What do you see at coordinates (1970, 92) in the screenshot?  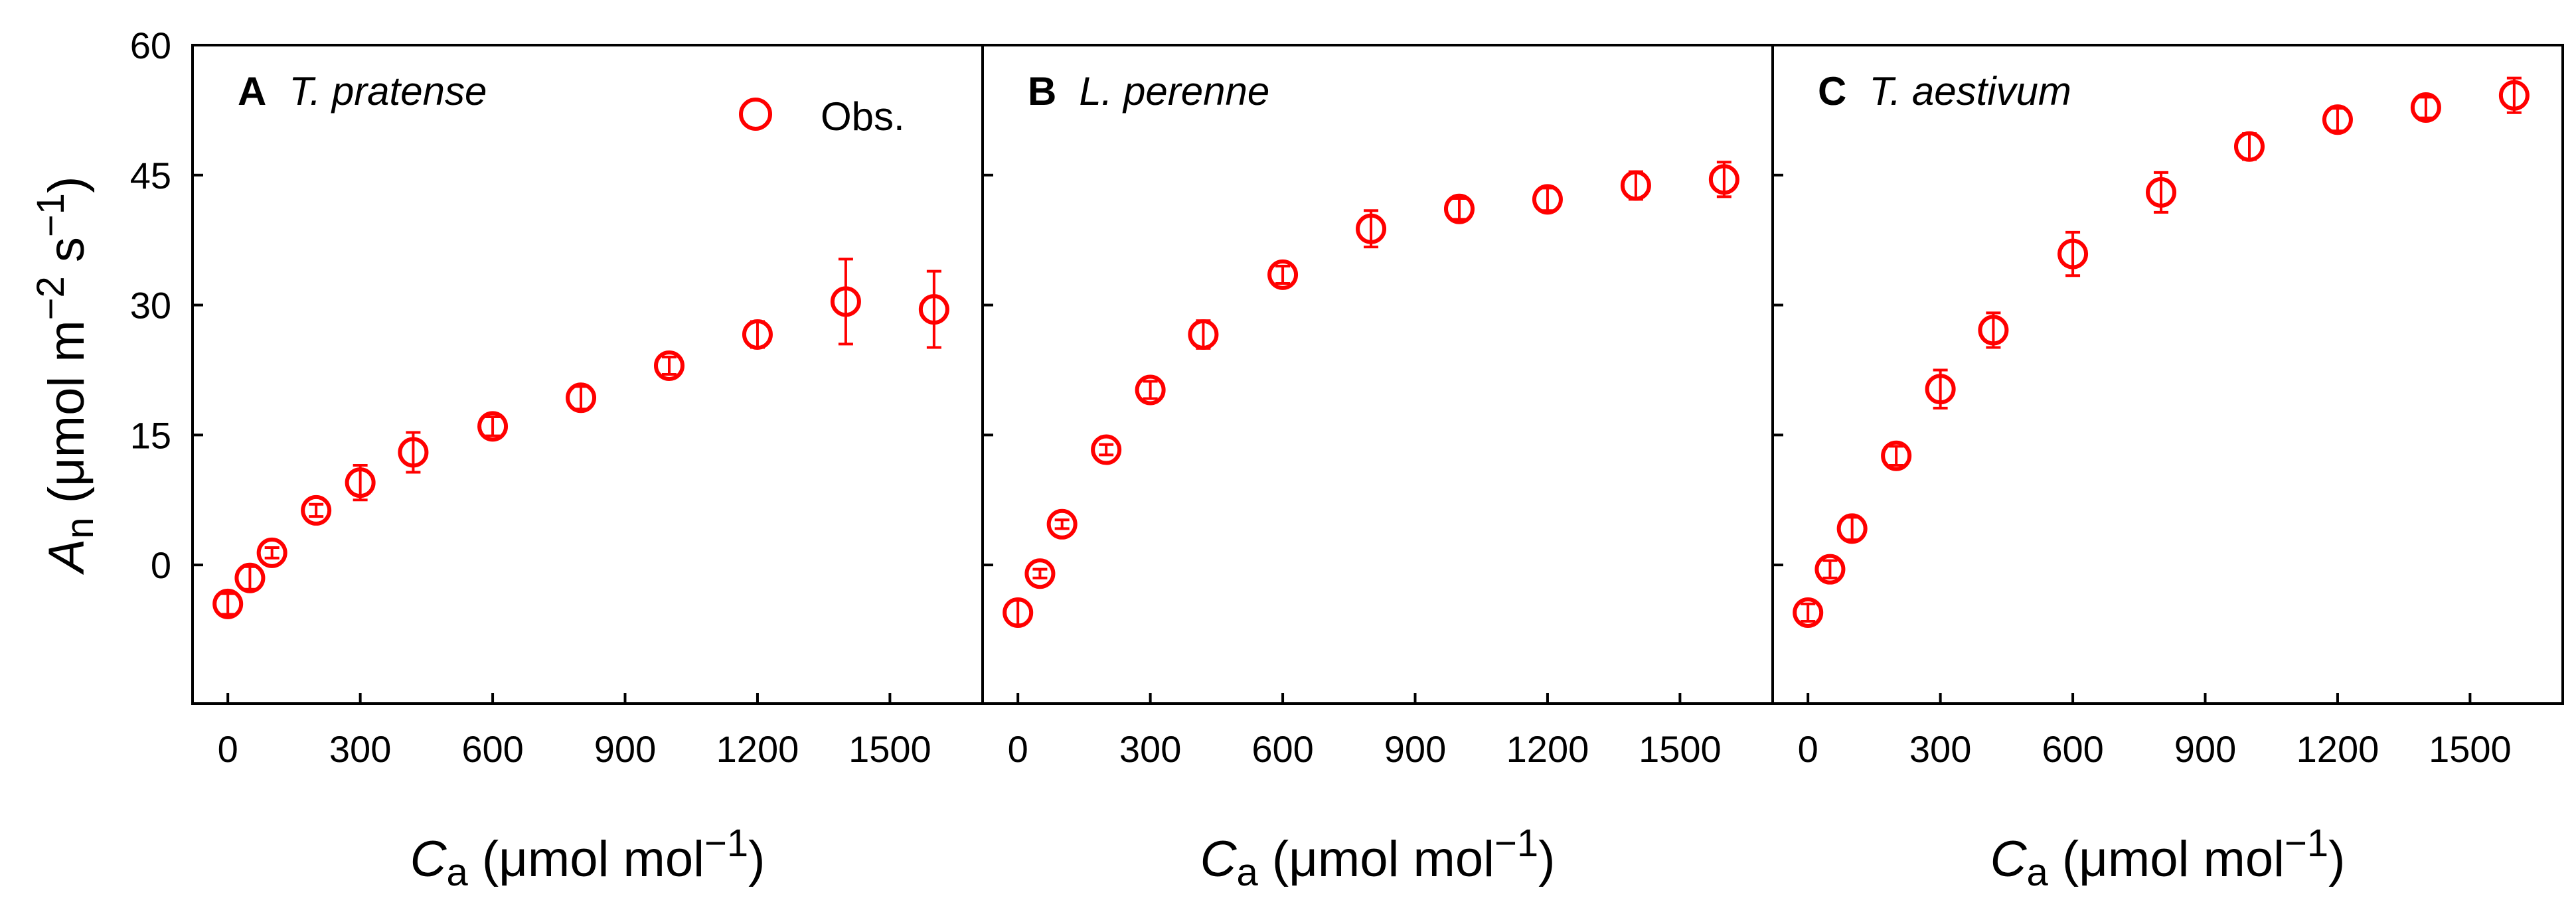 I see `panel-species: T. aestivum` at bounding box center [1970, 92].